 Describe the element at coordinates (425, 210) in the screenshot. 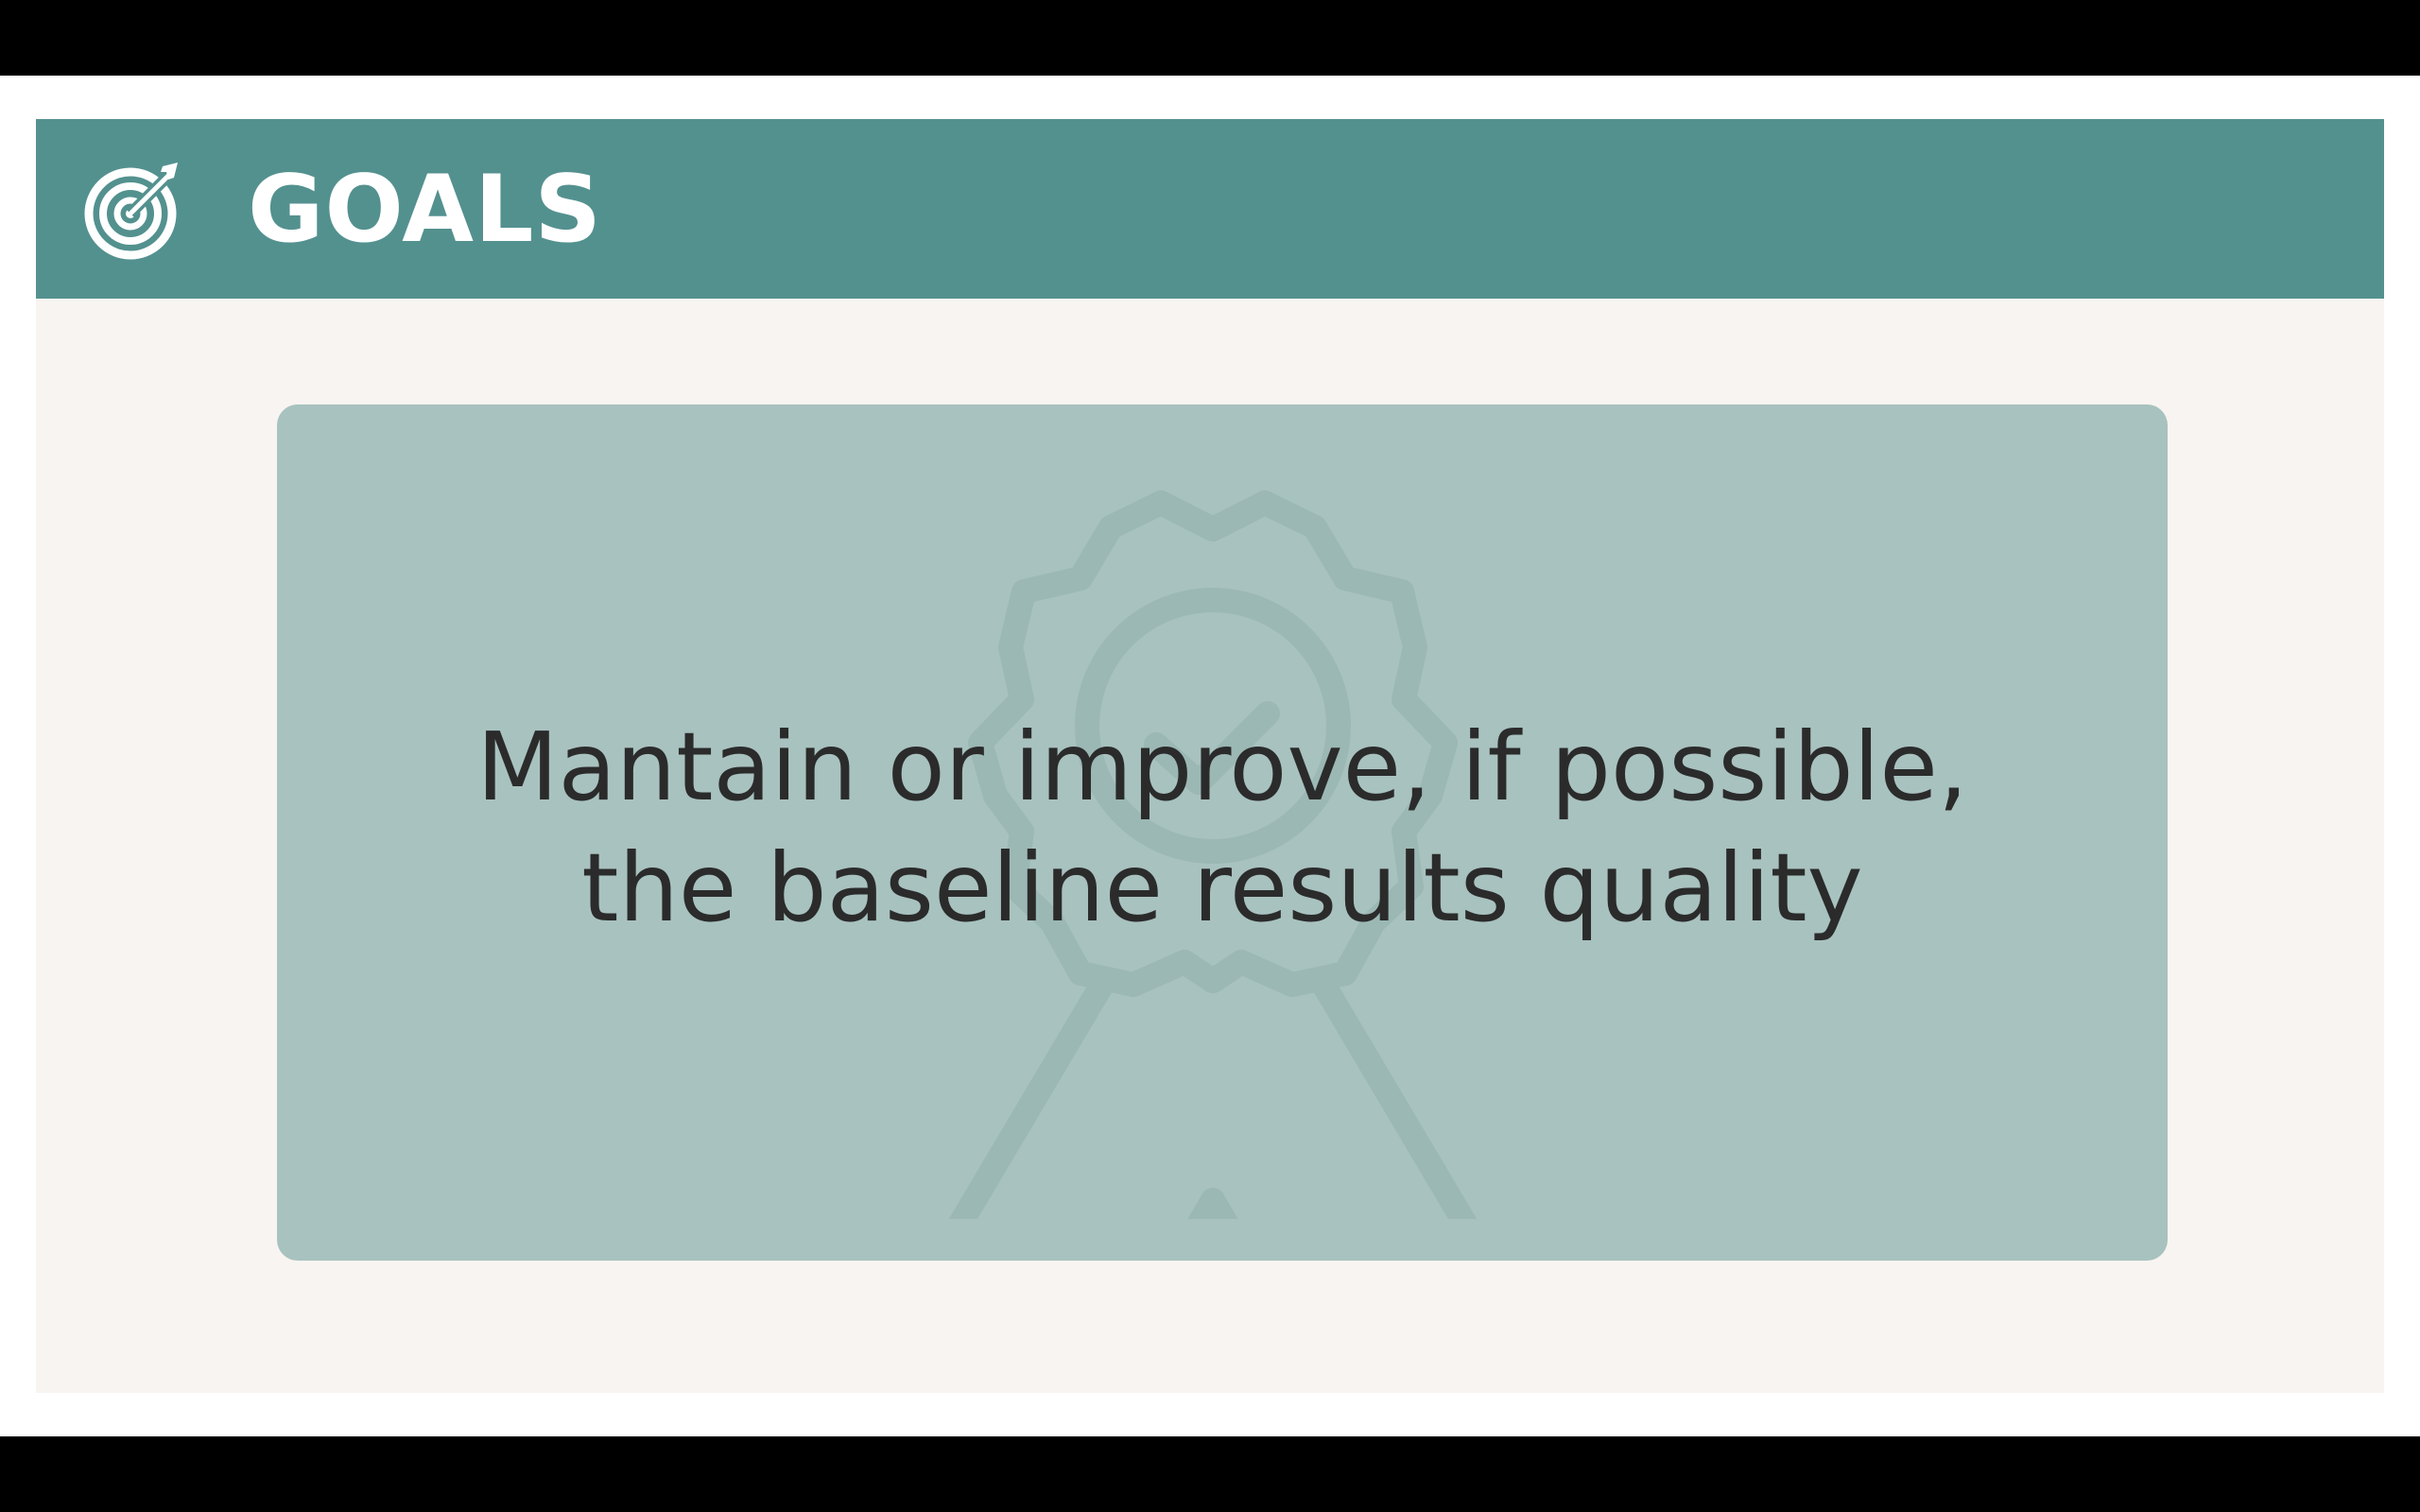

I see `slide-title: GOALS` at that location.